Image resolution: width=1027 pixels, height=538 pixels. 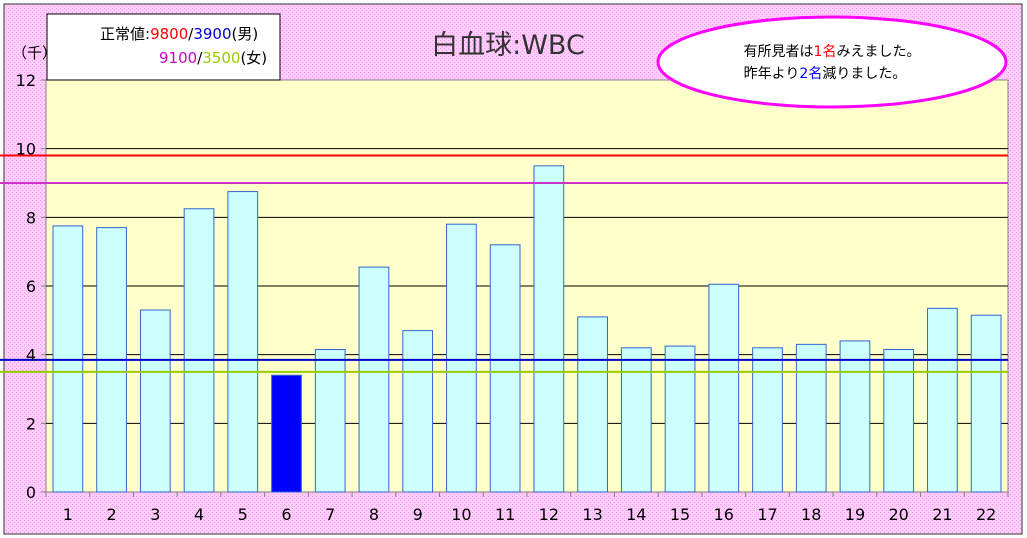 What do you see at coordinates (212, 34) in the screenshot?
I see `male-low-value: 3900` at bounding box center [212, 34].